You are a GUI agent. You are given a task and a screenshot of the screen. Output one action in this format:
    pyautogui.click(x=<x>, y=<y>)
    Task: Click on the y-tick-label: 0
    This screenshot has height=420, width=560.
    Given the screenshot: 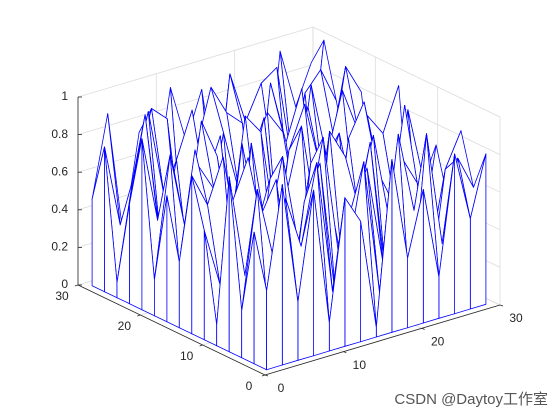 What is the action you would take?
    pyautogui.click(x=249, y=386)
    